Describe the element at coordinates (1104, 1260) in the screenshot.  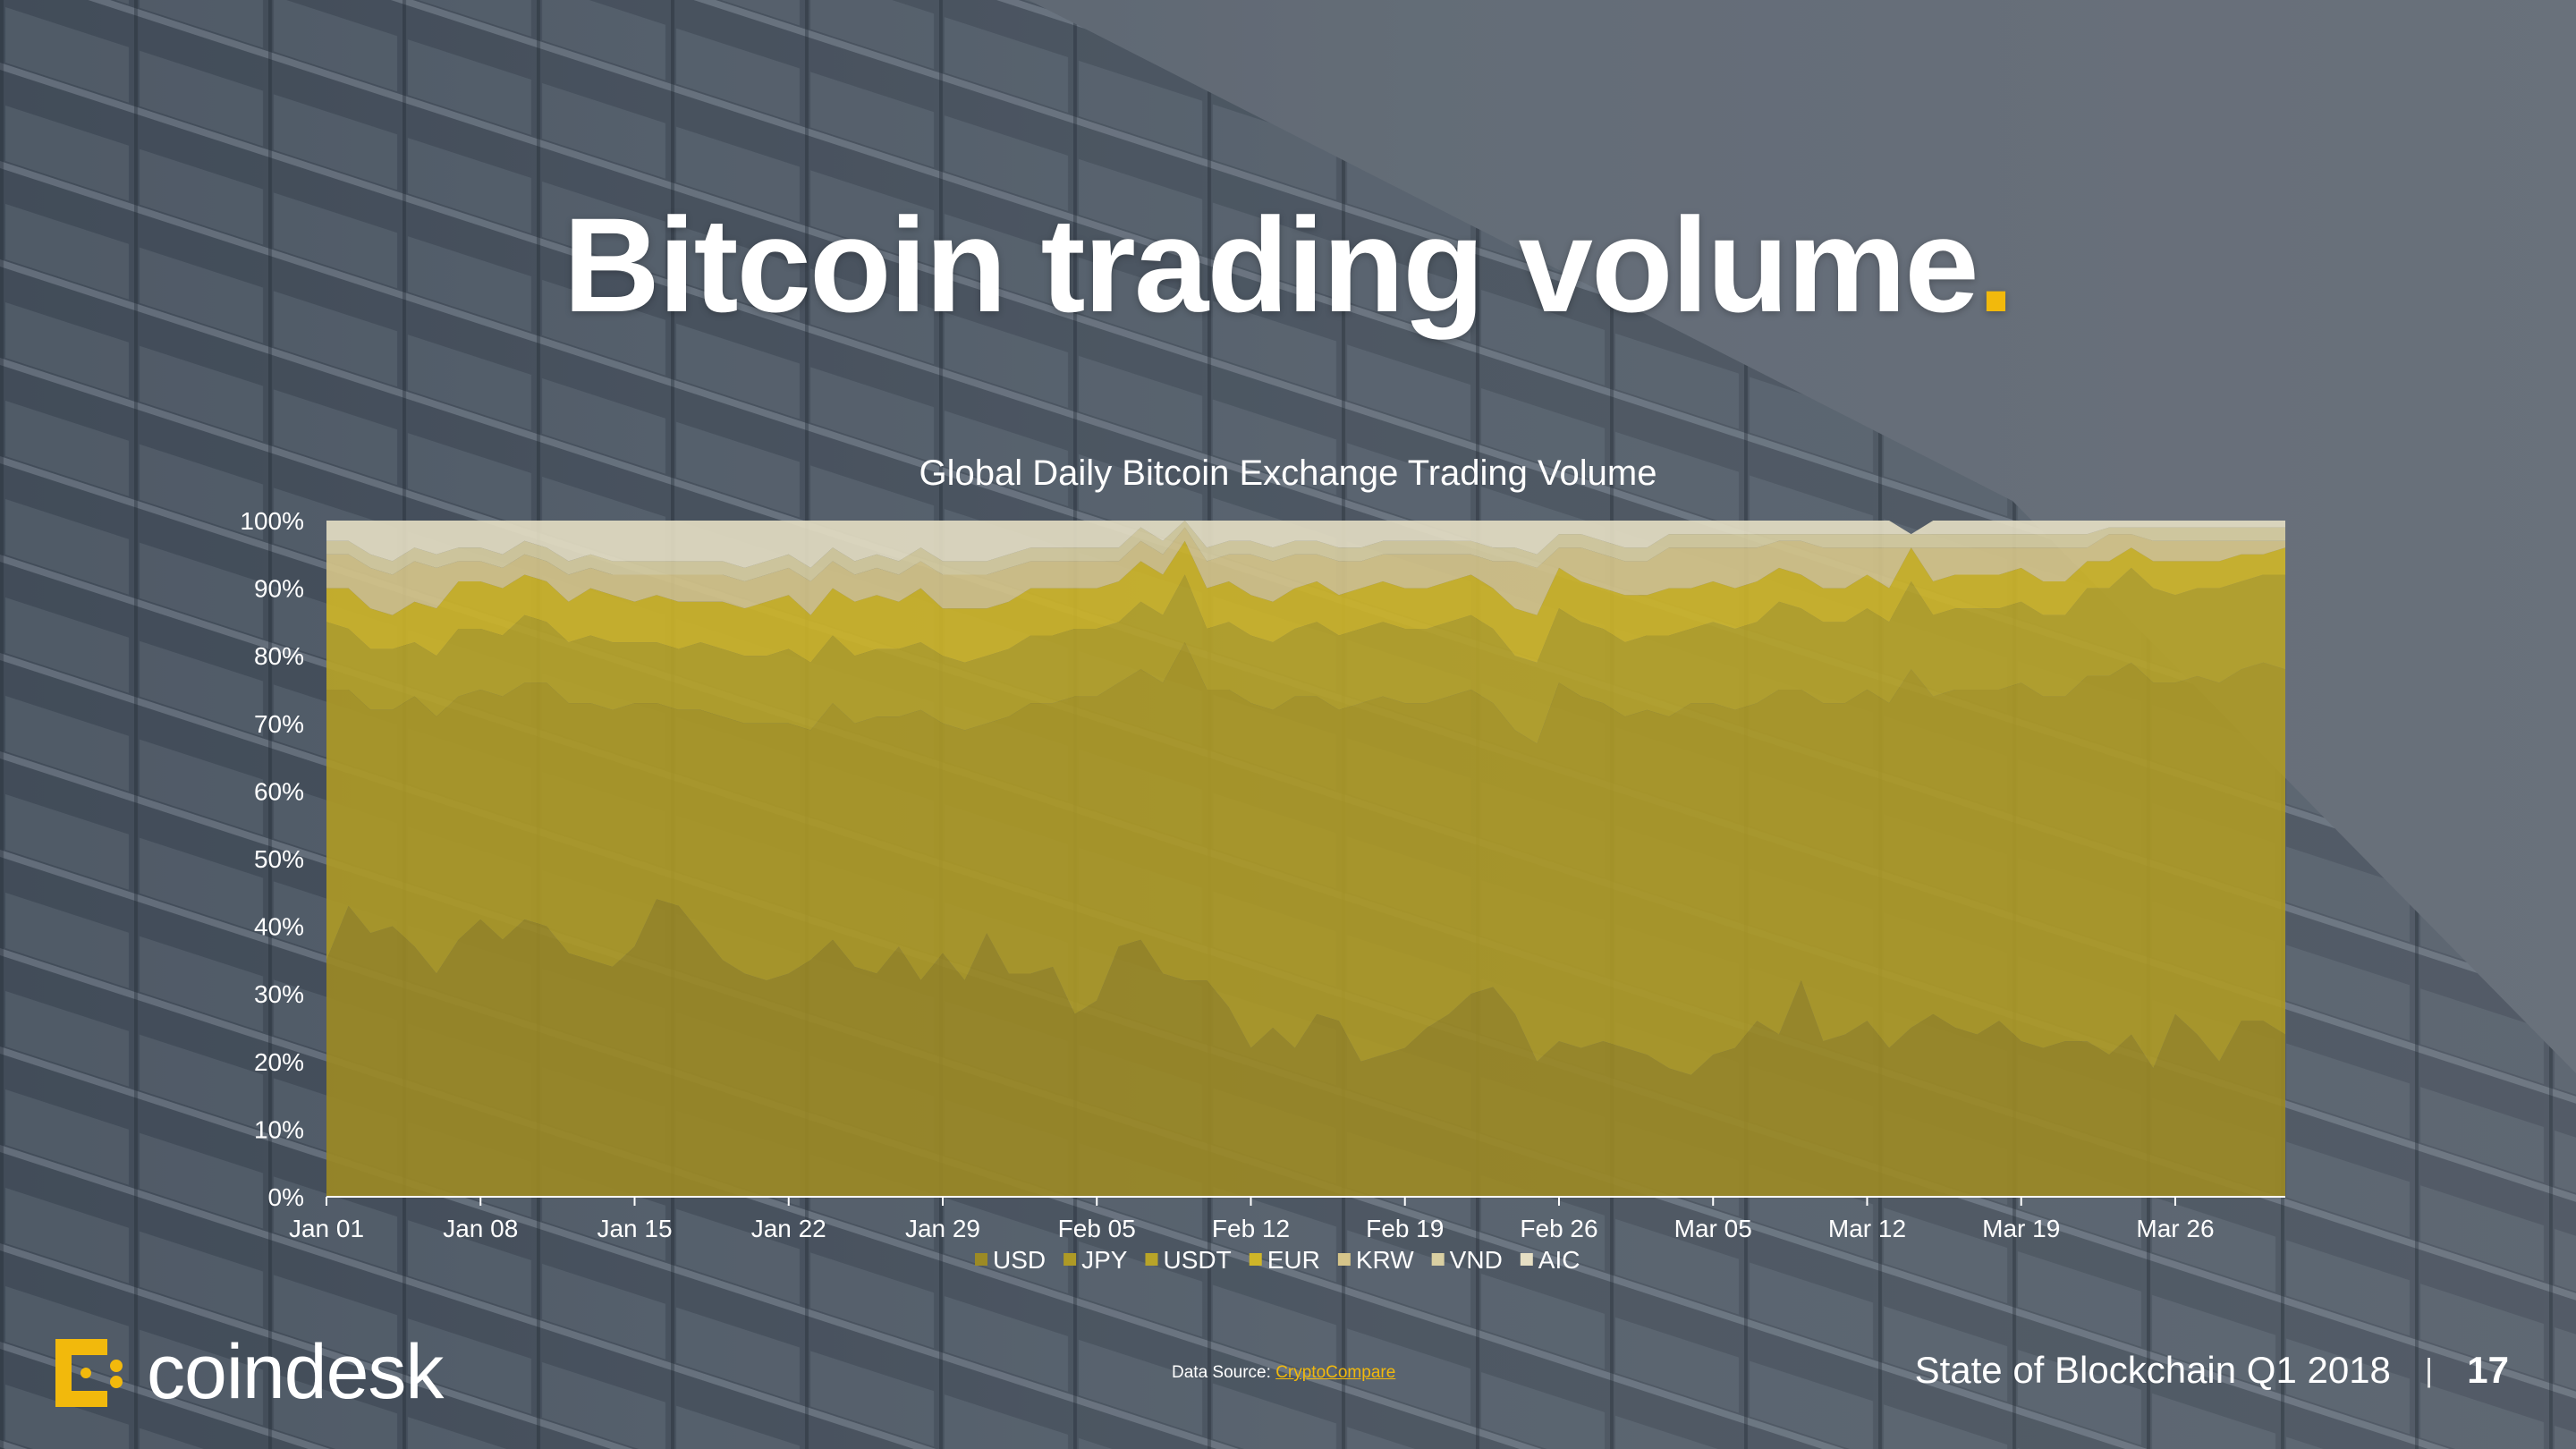
I see `legend-label-jpy: JPY` at that location.